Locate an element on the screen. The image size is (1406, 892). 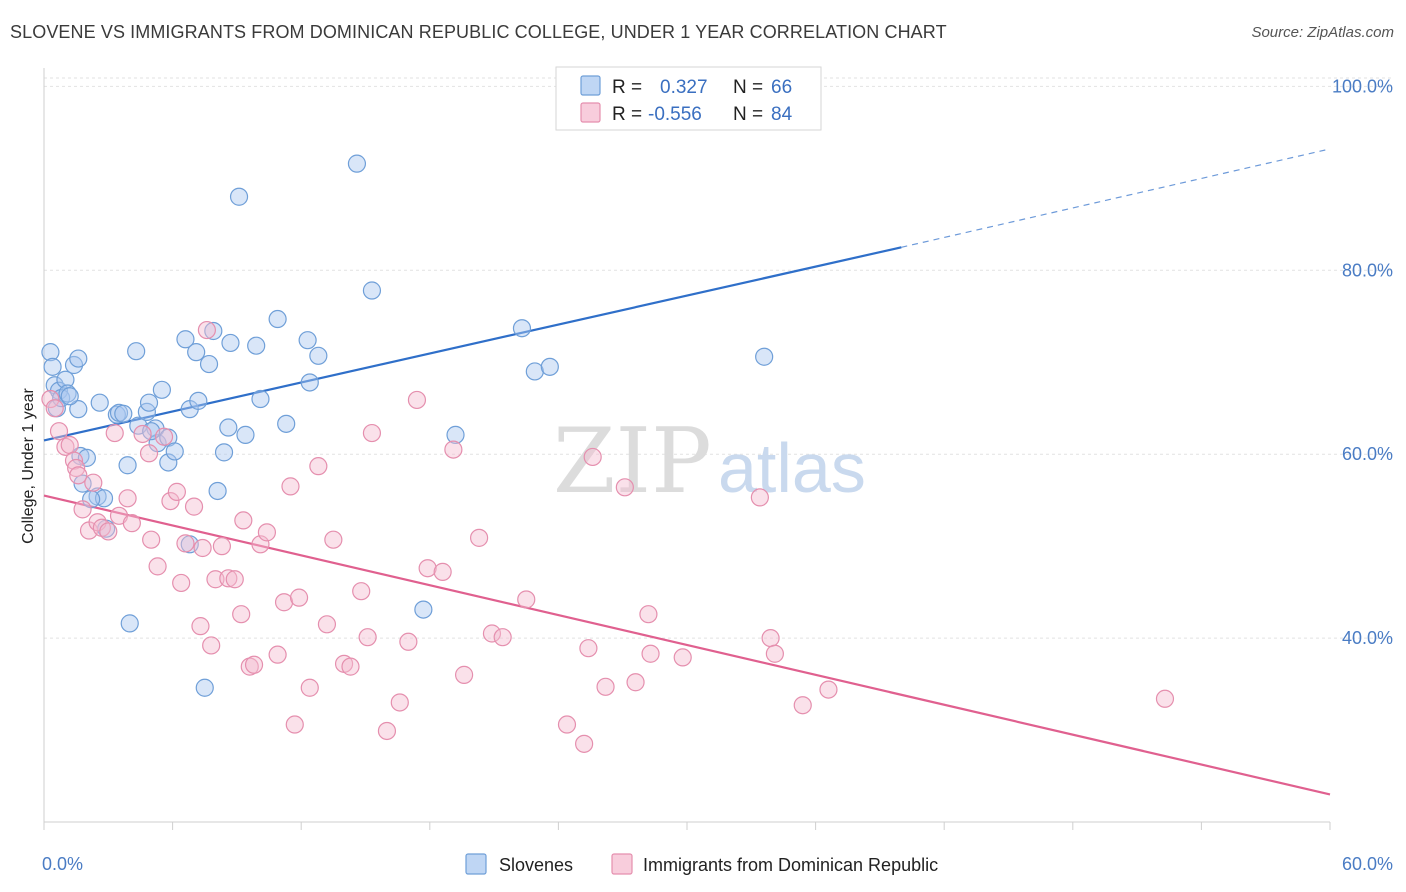
y-tick-label-3: 100.0% is located at coordinates (1362, 86).